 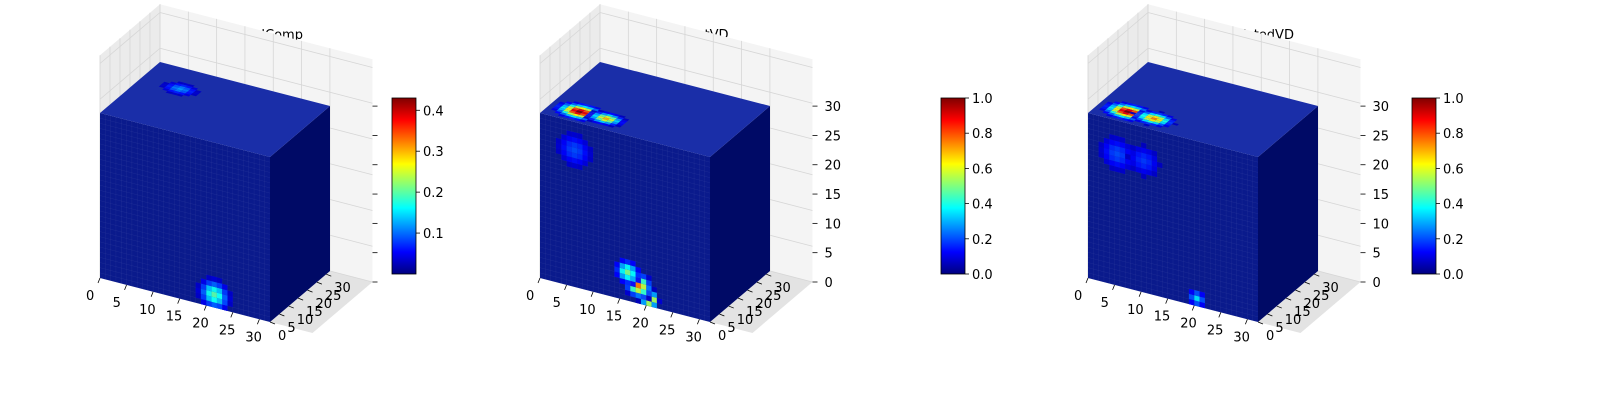 What do you see at coordinates (1453, 205) in the screenshot?
I see `colorbar-tick-label: 0.4` at bounding box center [1453, 205].